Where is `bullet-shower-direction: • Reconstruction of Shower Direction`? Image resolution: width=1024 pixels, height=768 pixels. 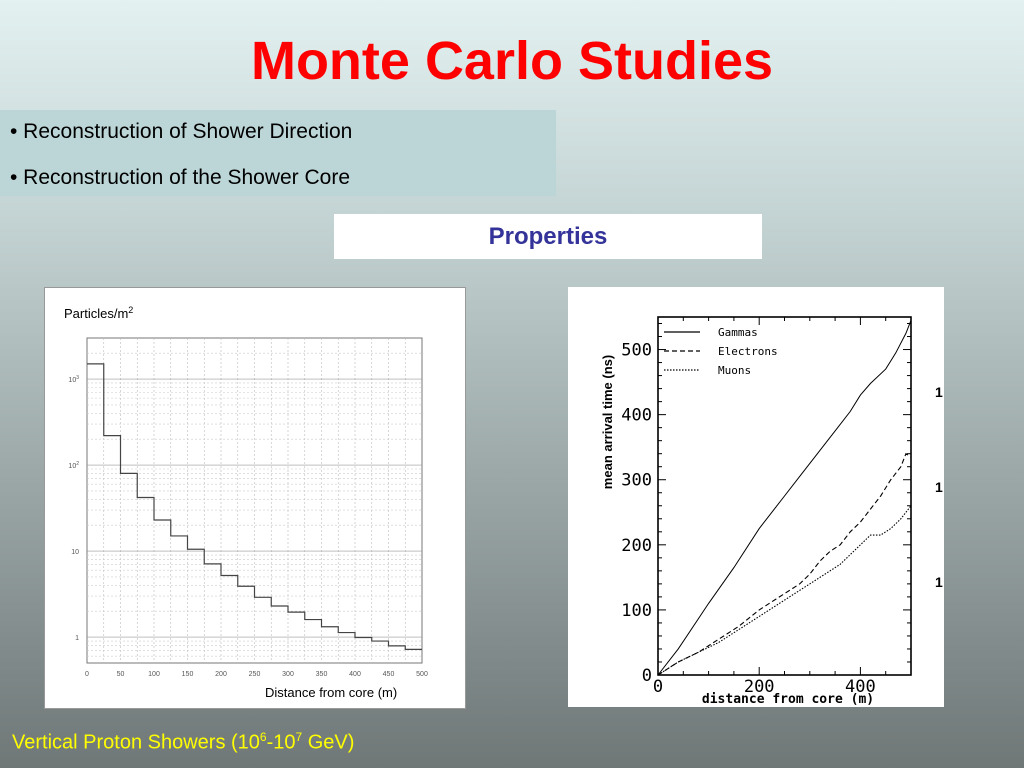 bullet-shower-direction: • Reconstruction of Shower Direction is located at coordinates (181, 131).